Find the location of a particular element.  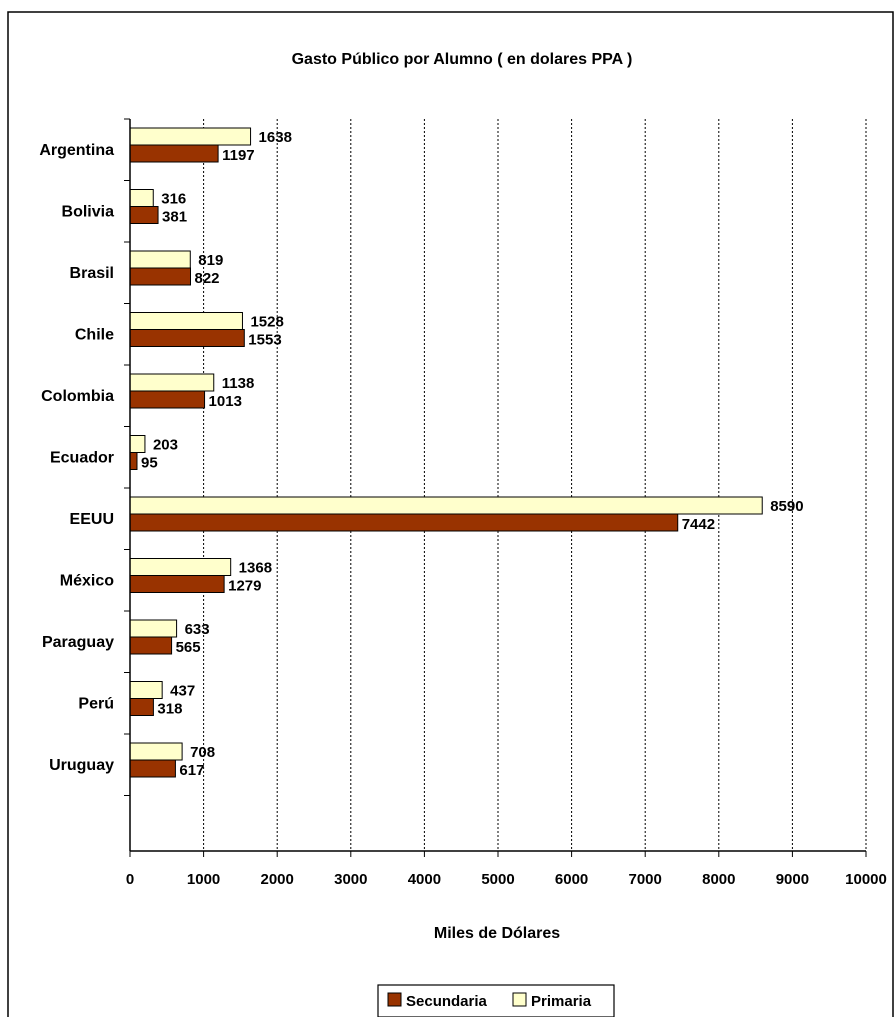

x-tick-label: 1000 is located at coordinates (203, 879).